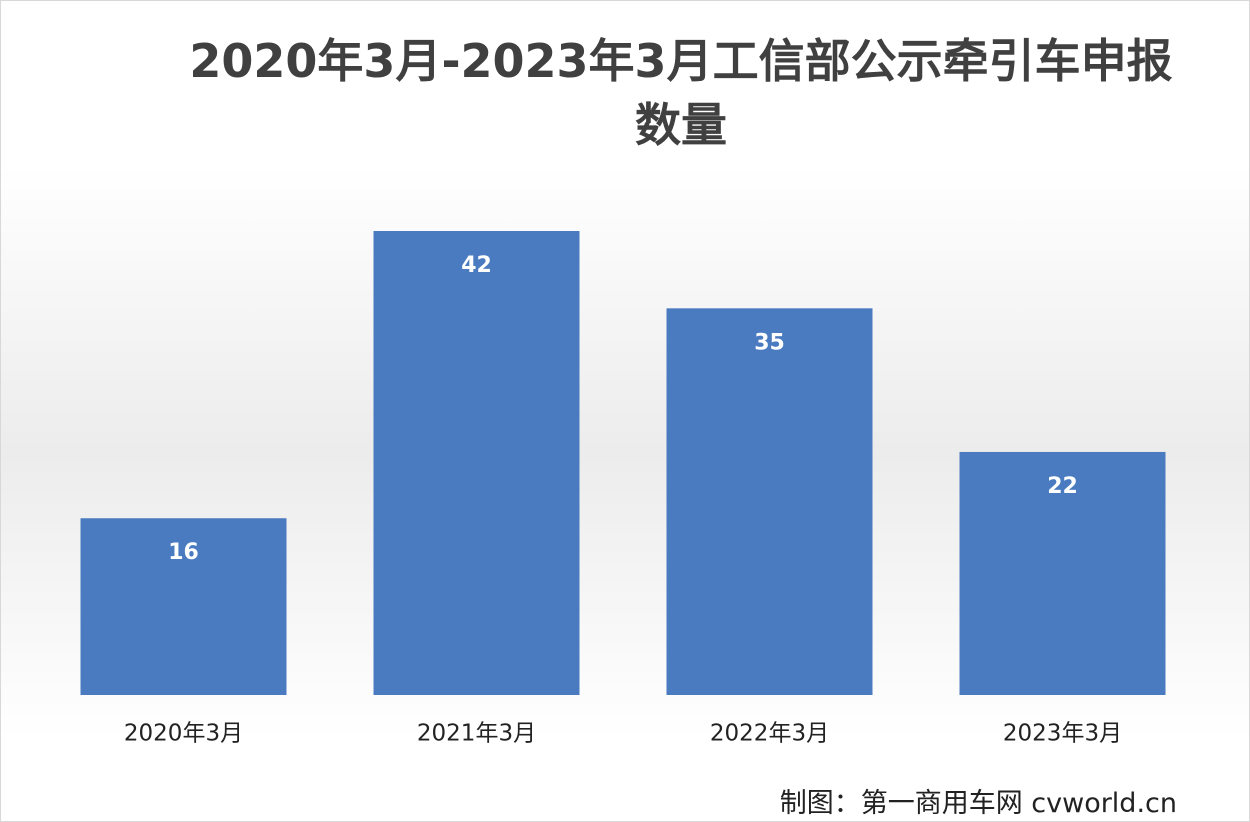 The height and width of the screenshot is (822, 1250). Describe the element at coordinates (681, 93) in the screenshot. I see `chart-title: 2020年3月-2023年3月工信部公示牵引车申报数量` at that location.